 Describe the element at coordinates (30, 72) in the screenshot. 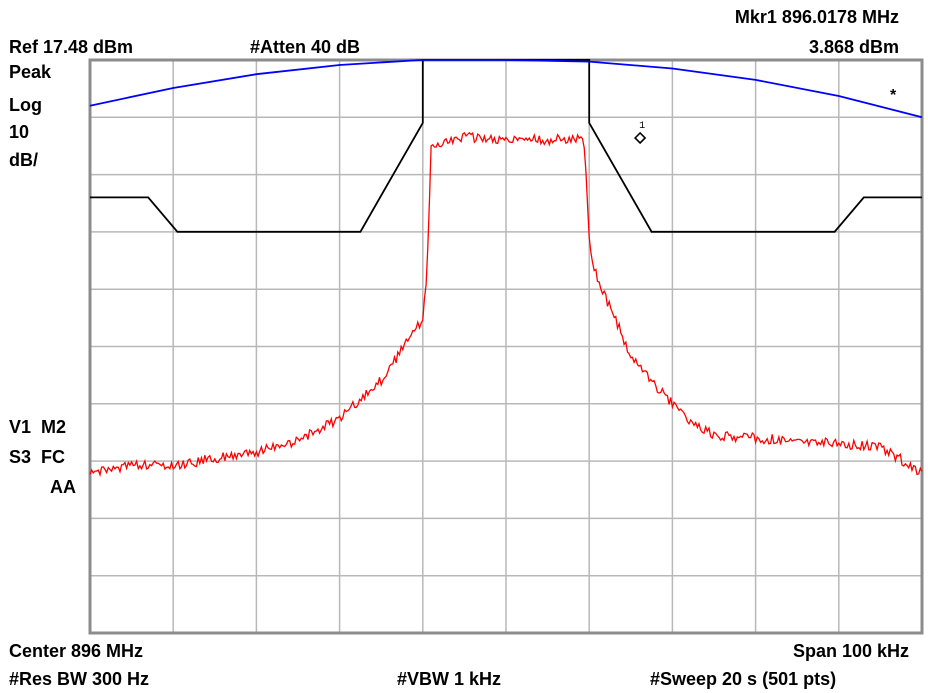

I see `detector-mode: Peak` at that location.